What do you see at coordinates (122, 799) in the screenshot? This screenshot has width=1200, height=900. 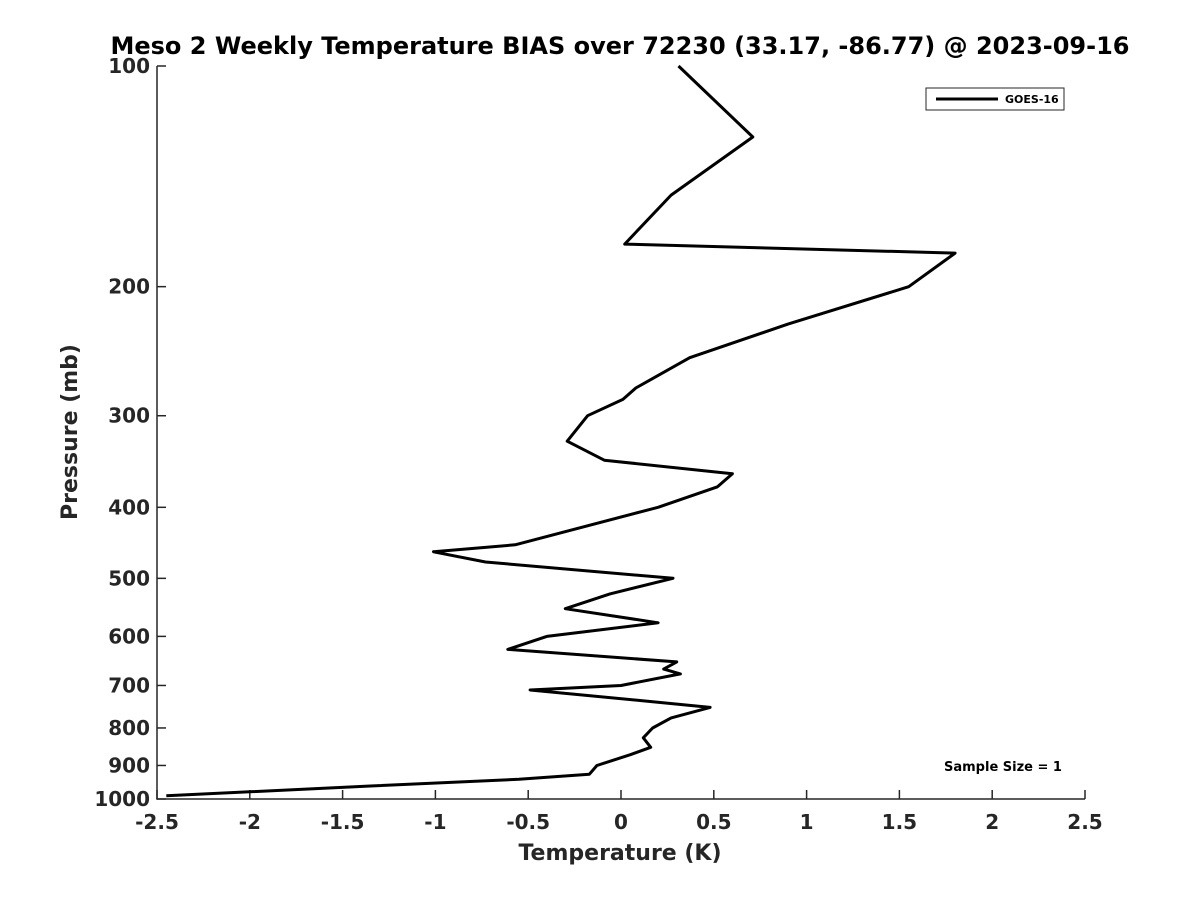 I see `y-tick-label: 1000` at bounding box center [122, 799].